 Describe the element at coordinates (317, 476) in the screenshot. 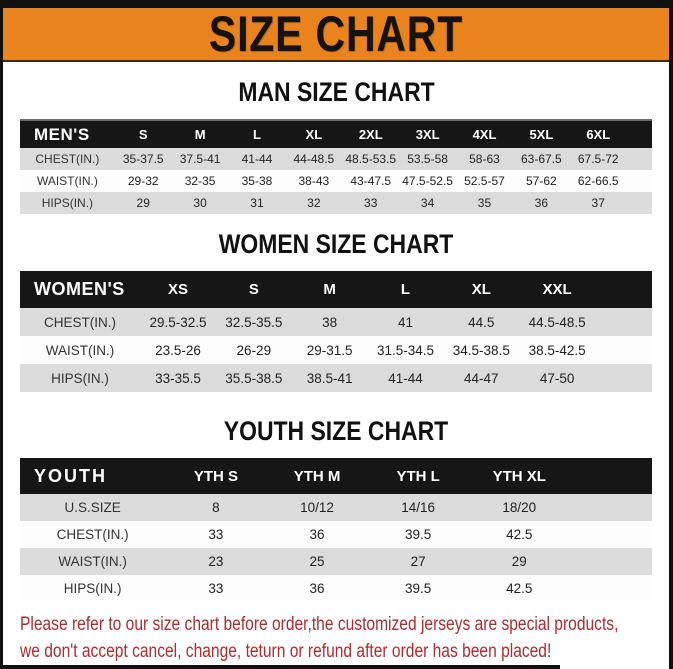

I see `size-header-cell: YTH M` at that location.